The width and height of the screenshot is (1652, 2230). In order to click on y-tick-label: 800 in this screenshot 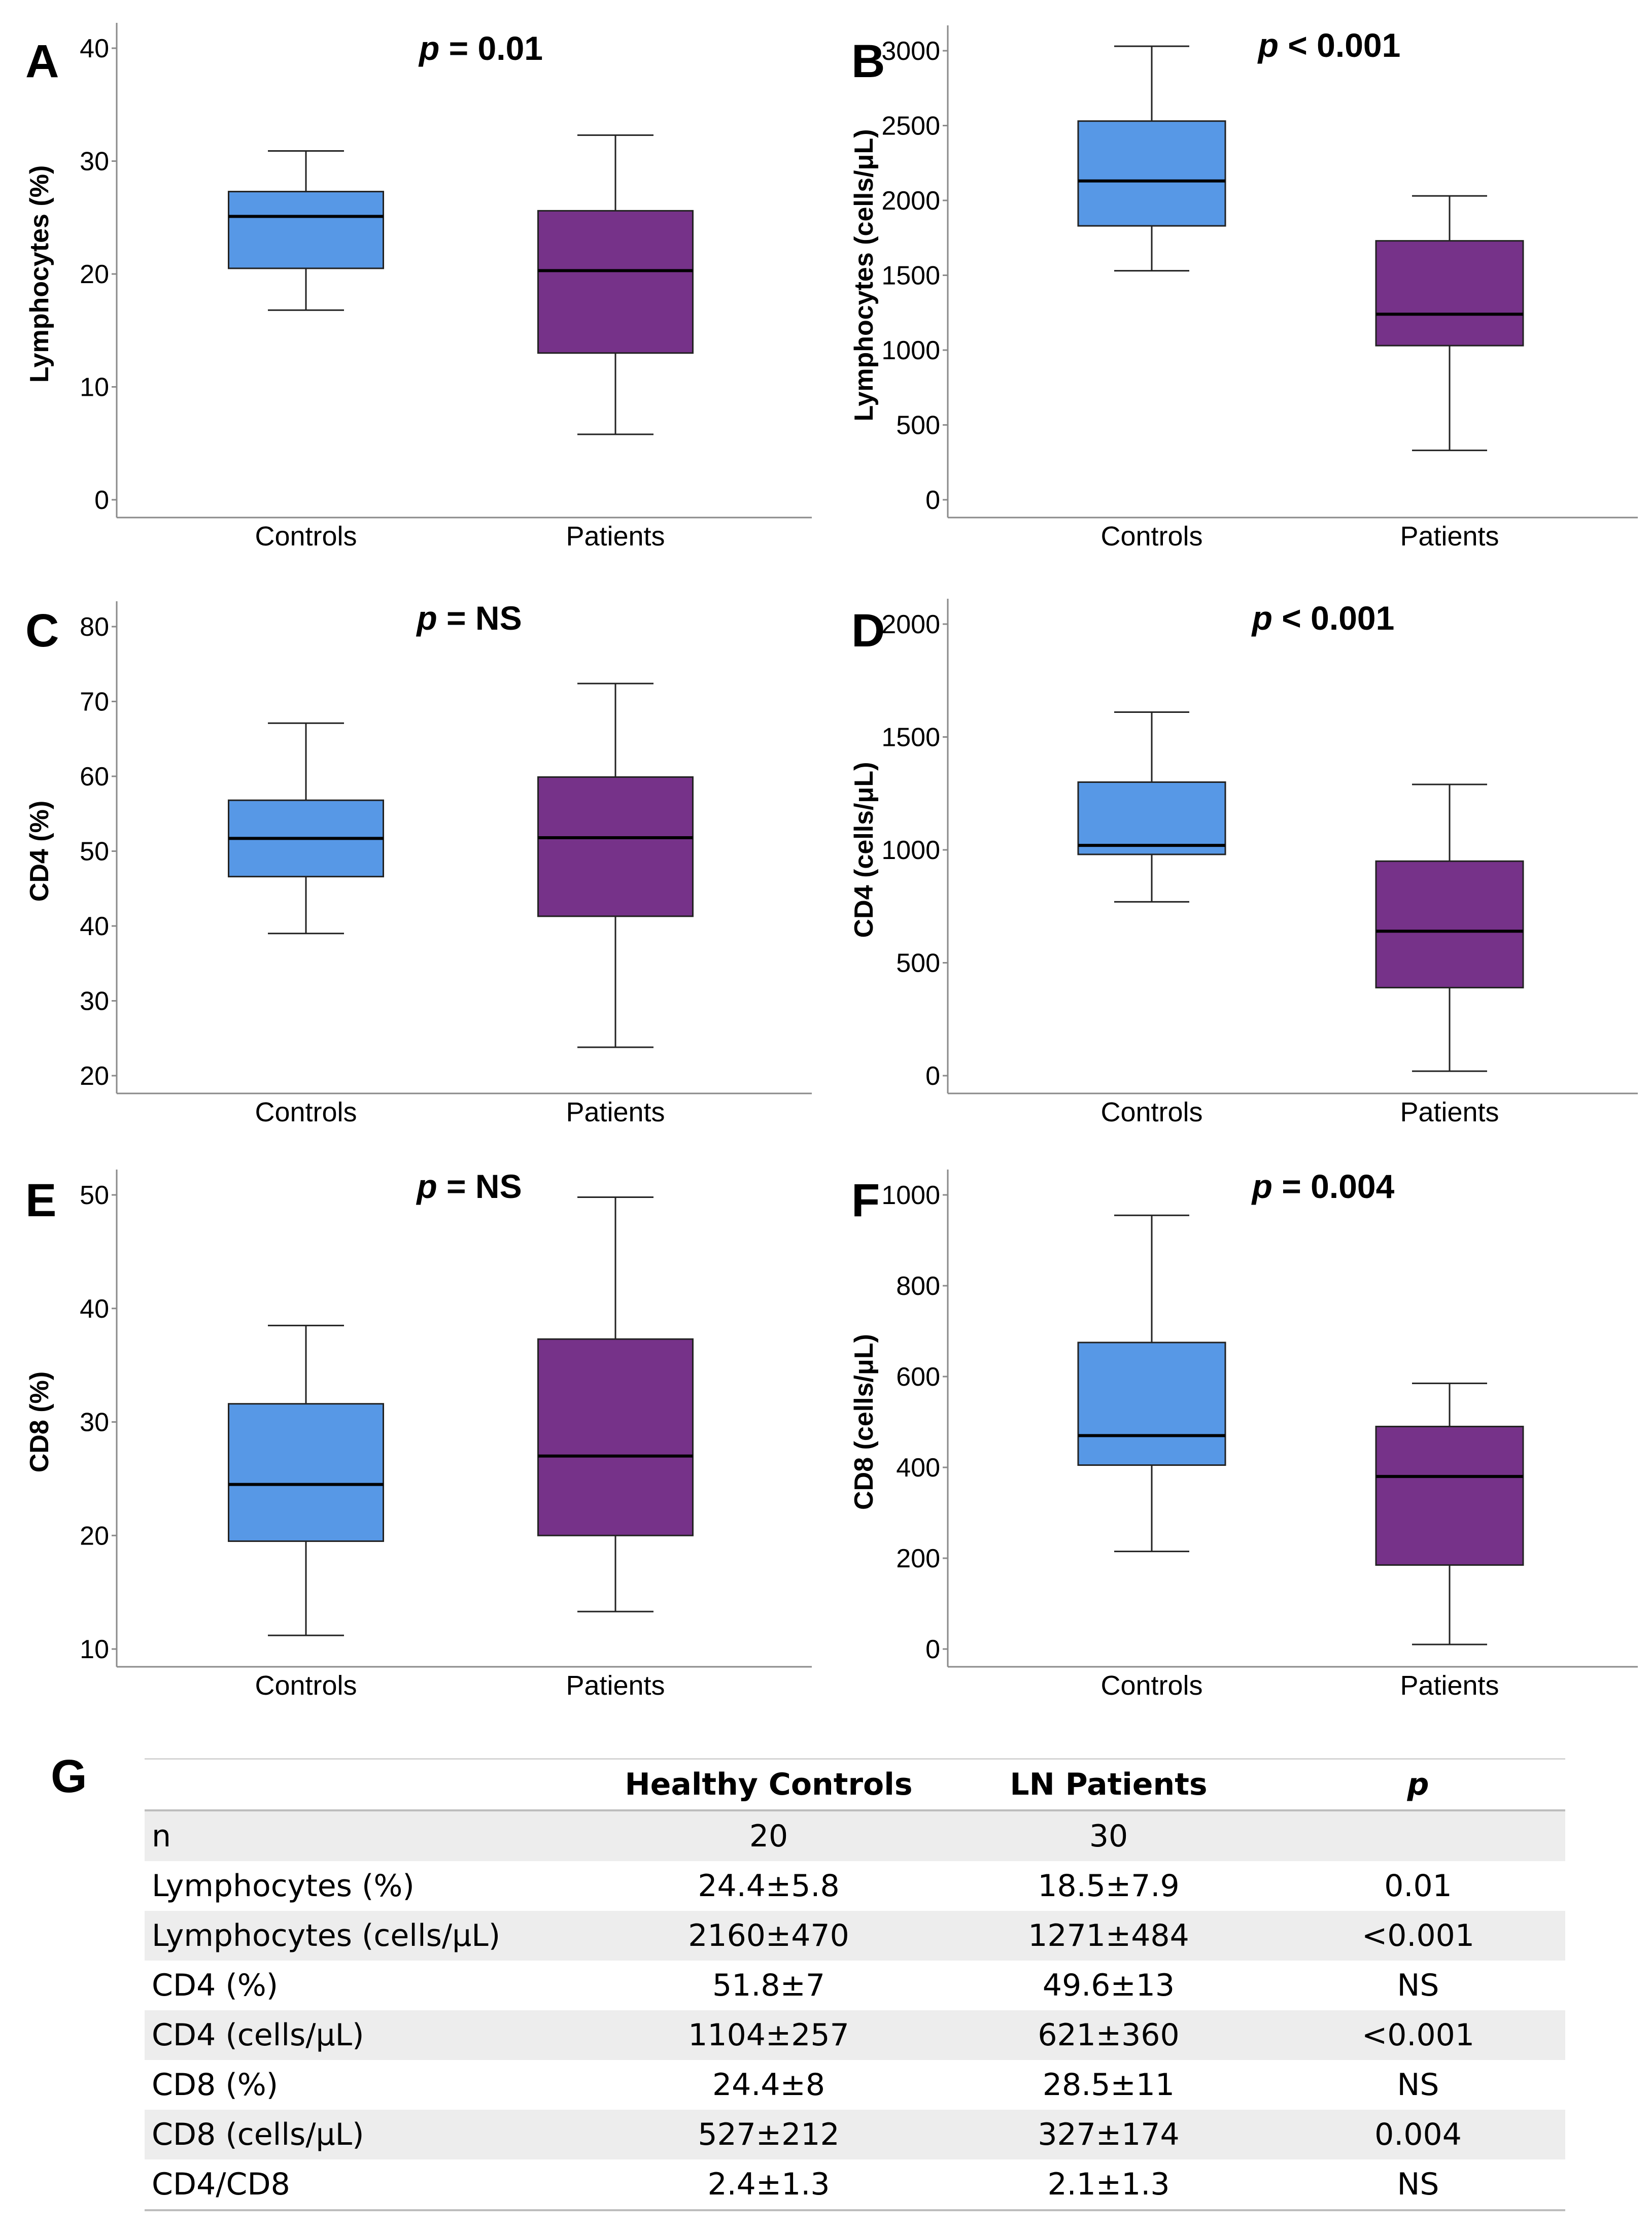, I will do `click(918, 1286)`.